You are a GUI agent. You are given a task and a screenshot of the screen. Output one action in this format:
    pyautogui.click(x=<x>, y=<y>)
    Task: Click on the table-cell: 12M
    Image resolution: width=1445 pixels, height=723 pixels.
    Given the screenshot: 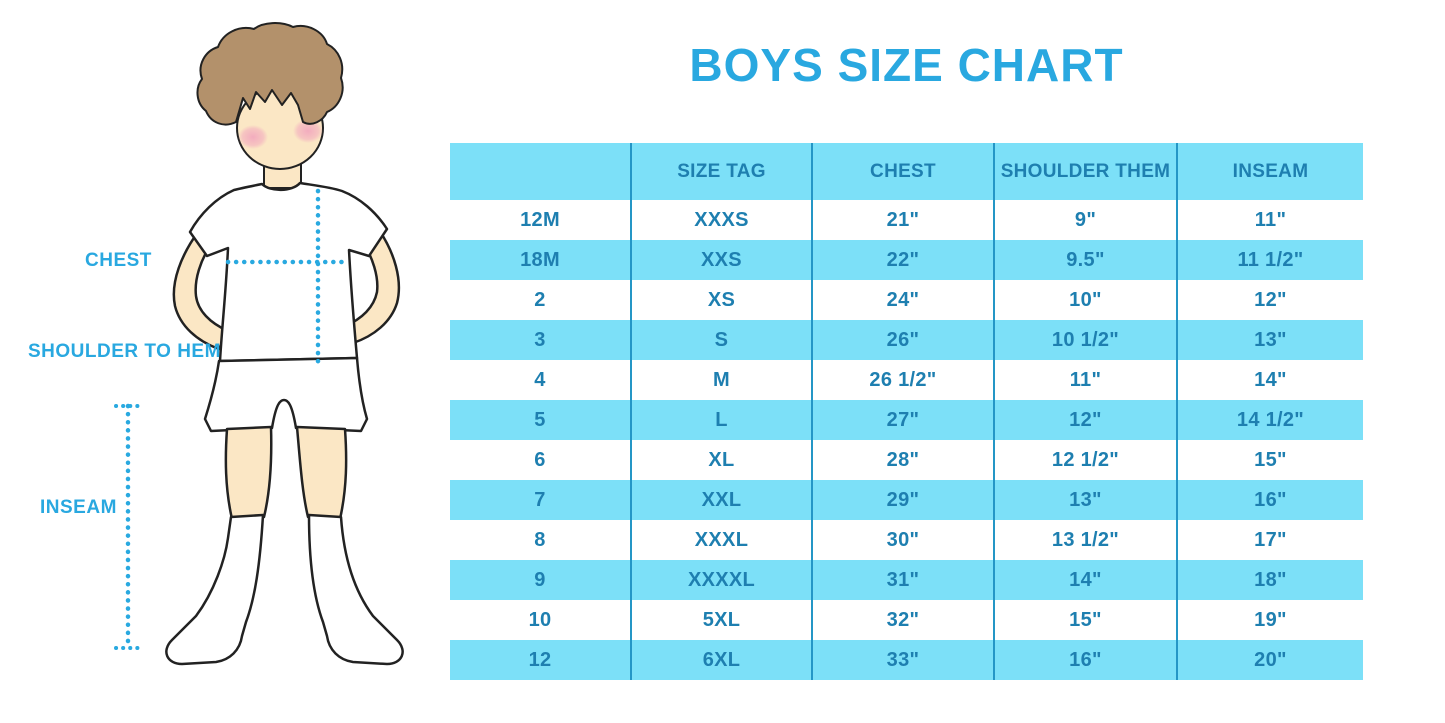 What is the action you would take?
    pyautogui.click(x=541, y=220)
    